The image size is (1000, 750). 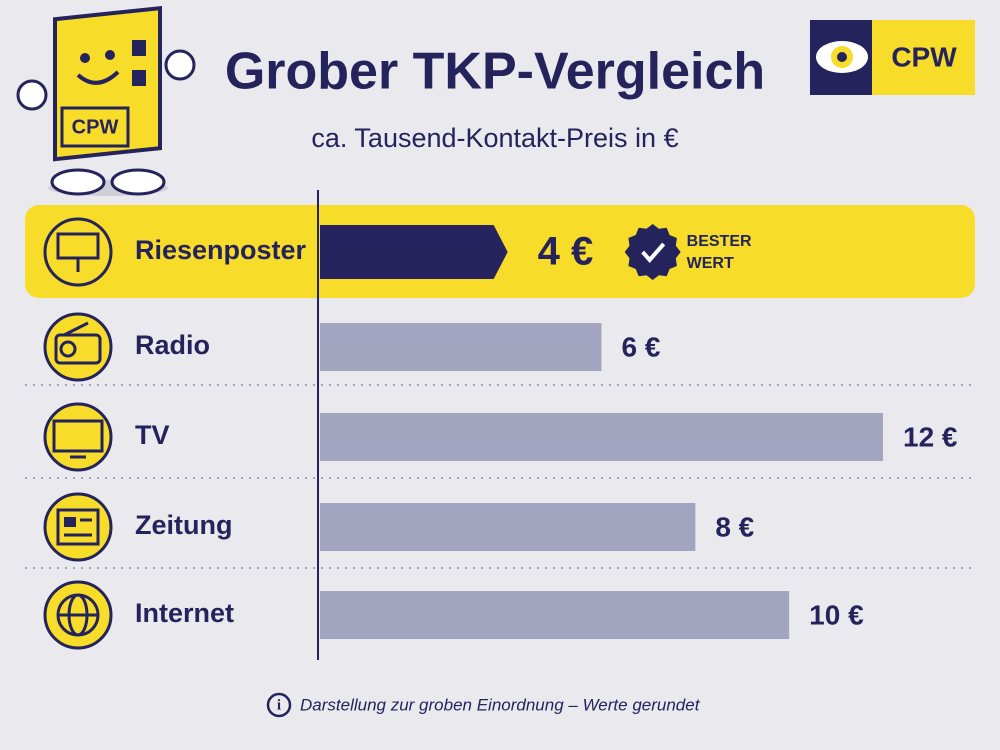 What do you see at coordinates (734, 526) in the screenshot?
I see `value-label: 8 €` at bounding box center [734, 526].